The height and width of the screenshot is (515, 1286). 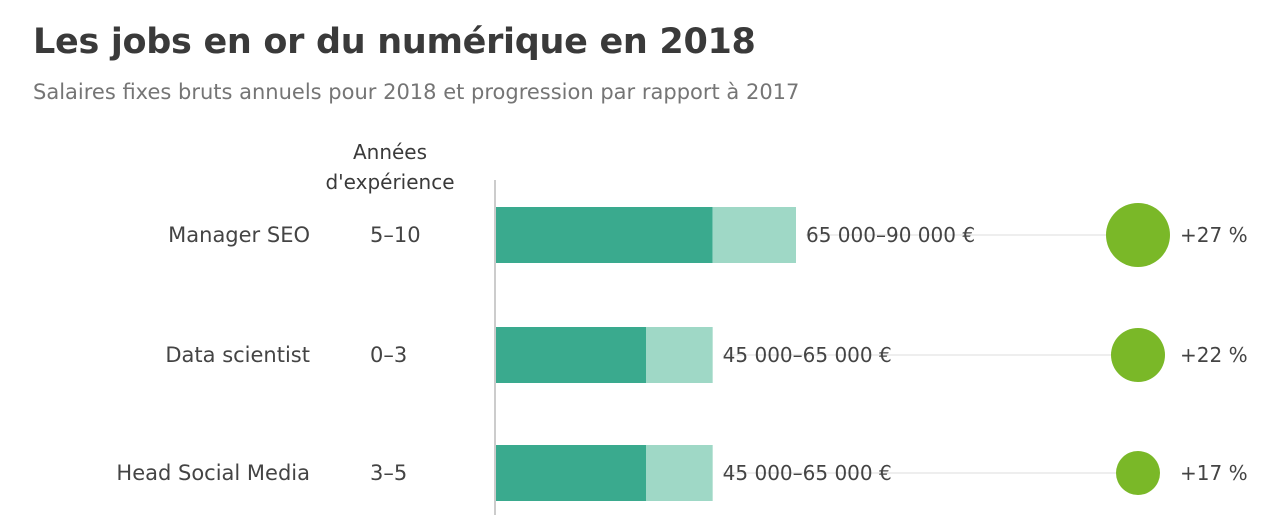 I want to click on job-label: Data scientist, so click(x=237, y=355).